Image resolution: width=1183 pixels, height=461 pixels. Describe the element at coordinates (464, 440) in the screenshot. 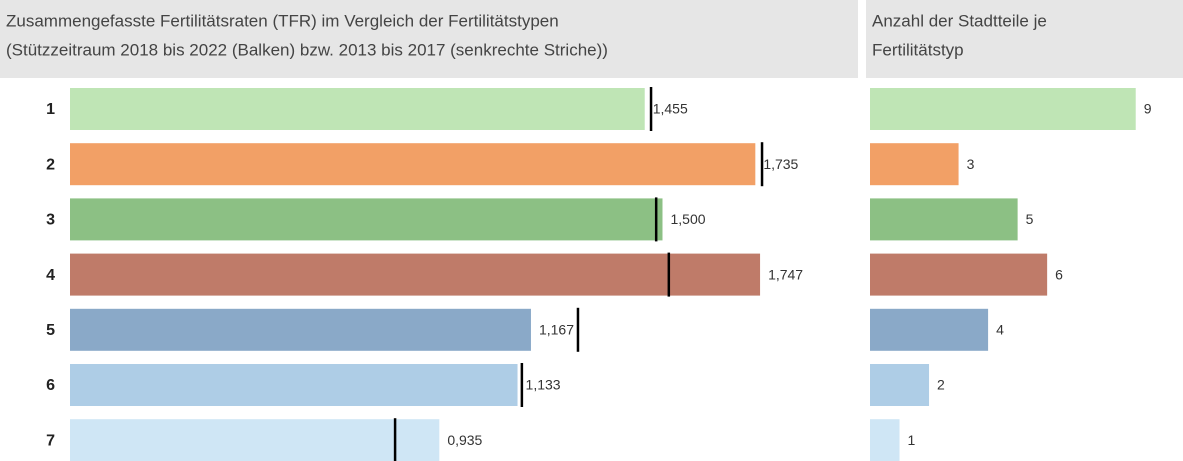

I see `value-label: 0,935` at that location.